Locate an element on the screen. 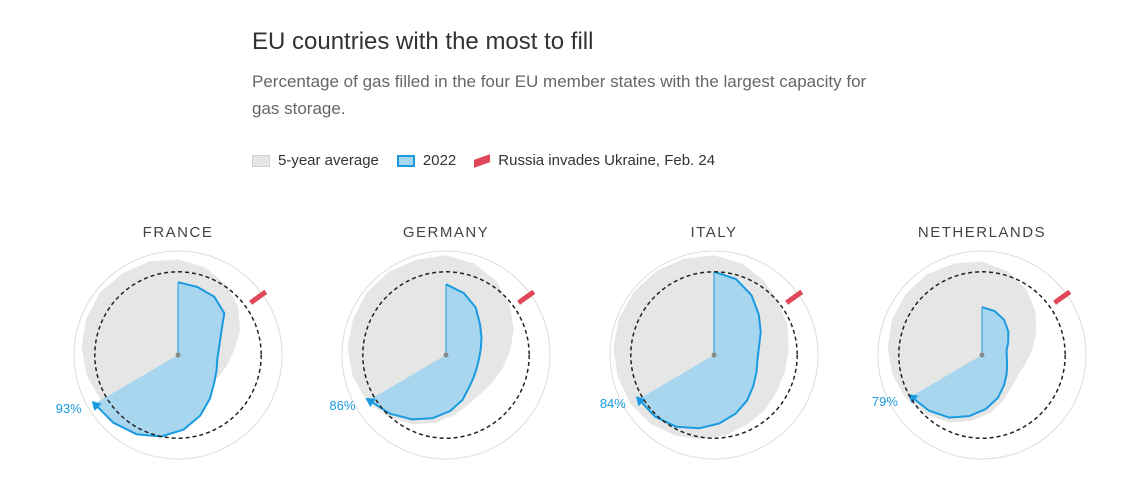 The height and width of the screenshot is (486, 1128). country-label: NETHERLANDS is located at coordinates (982, 232).